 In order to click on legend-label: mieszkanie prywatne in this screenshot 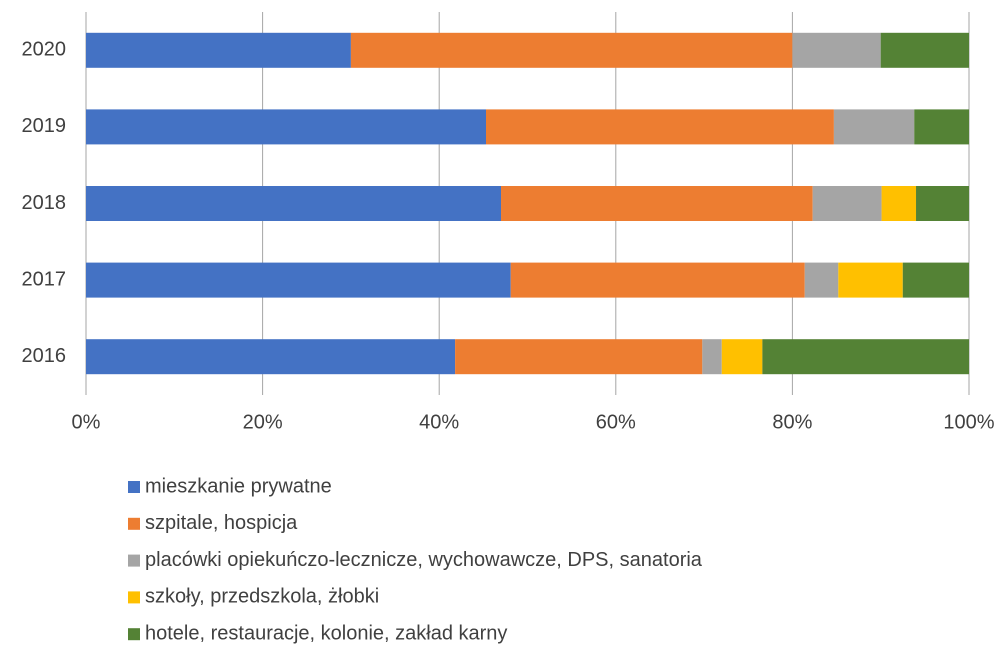, I will do `click(238, 486)`.